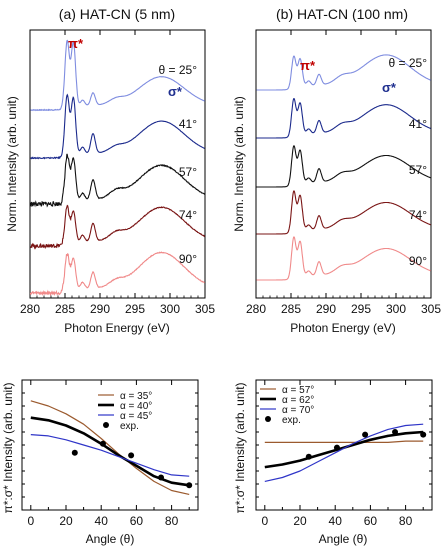 This screenshot has height=550, width=442. Describe the element at coordinates (298, 410) in the screenshot. I see `d-legend-label: α = 70°` at that location.